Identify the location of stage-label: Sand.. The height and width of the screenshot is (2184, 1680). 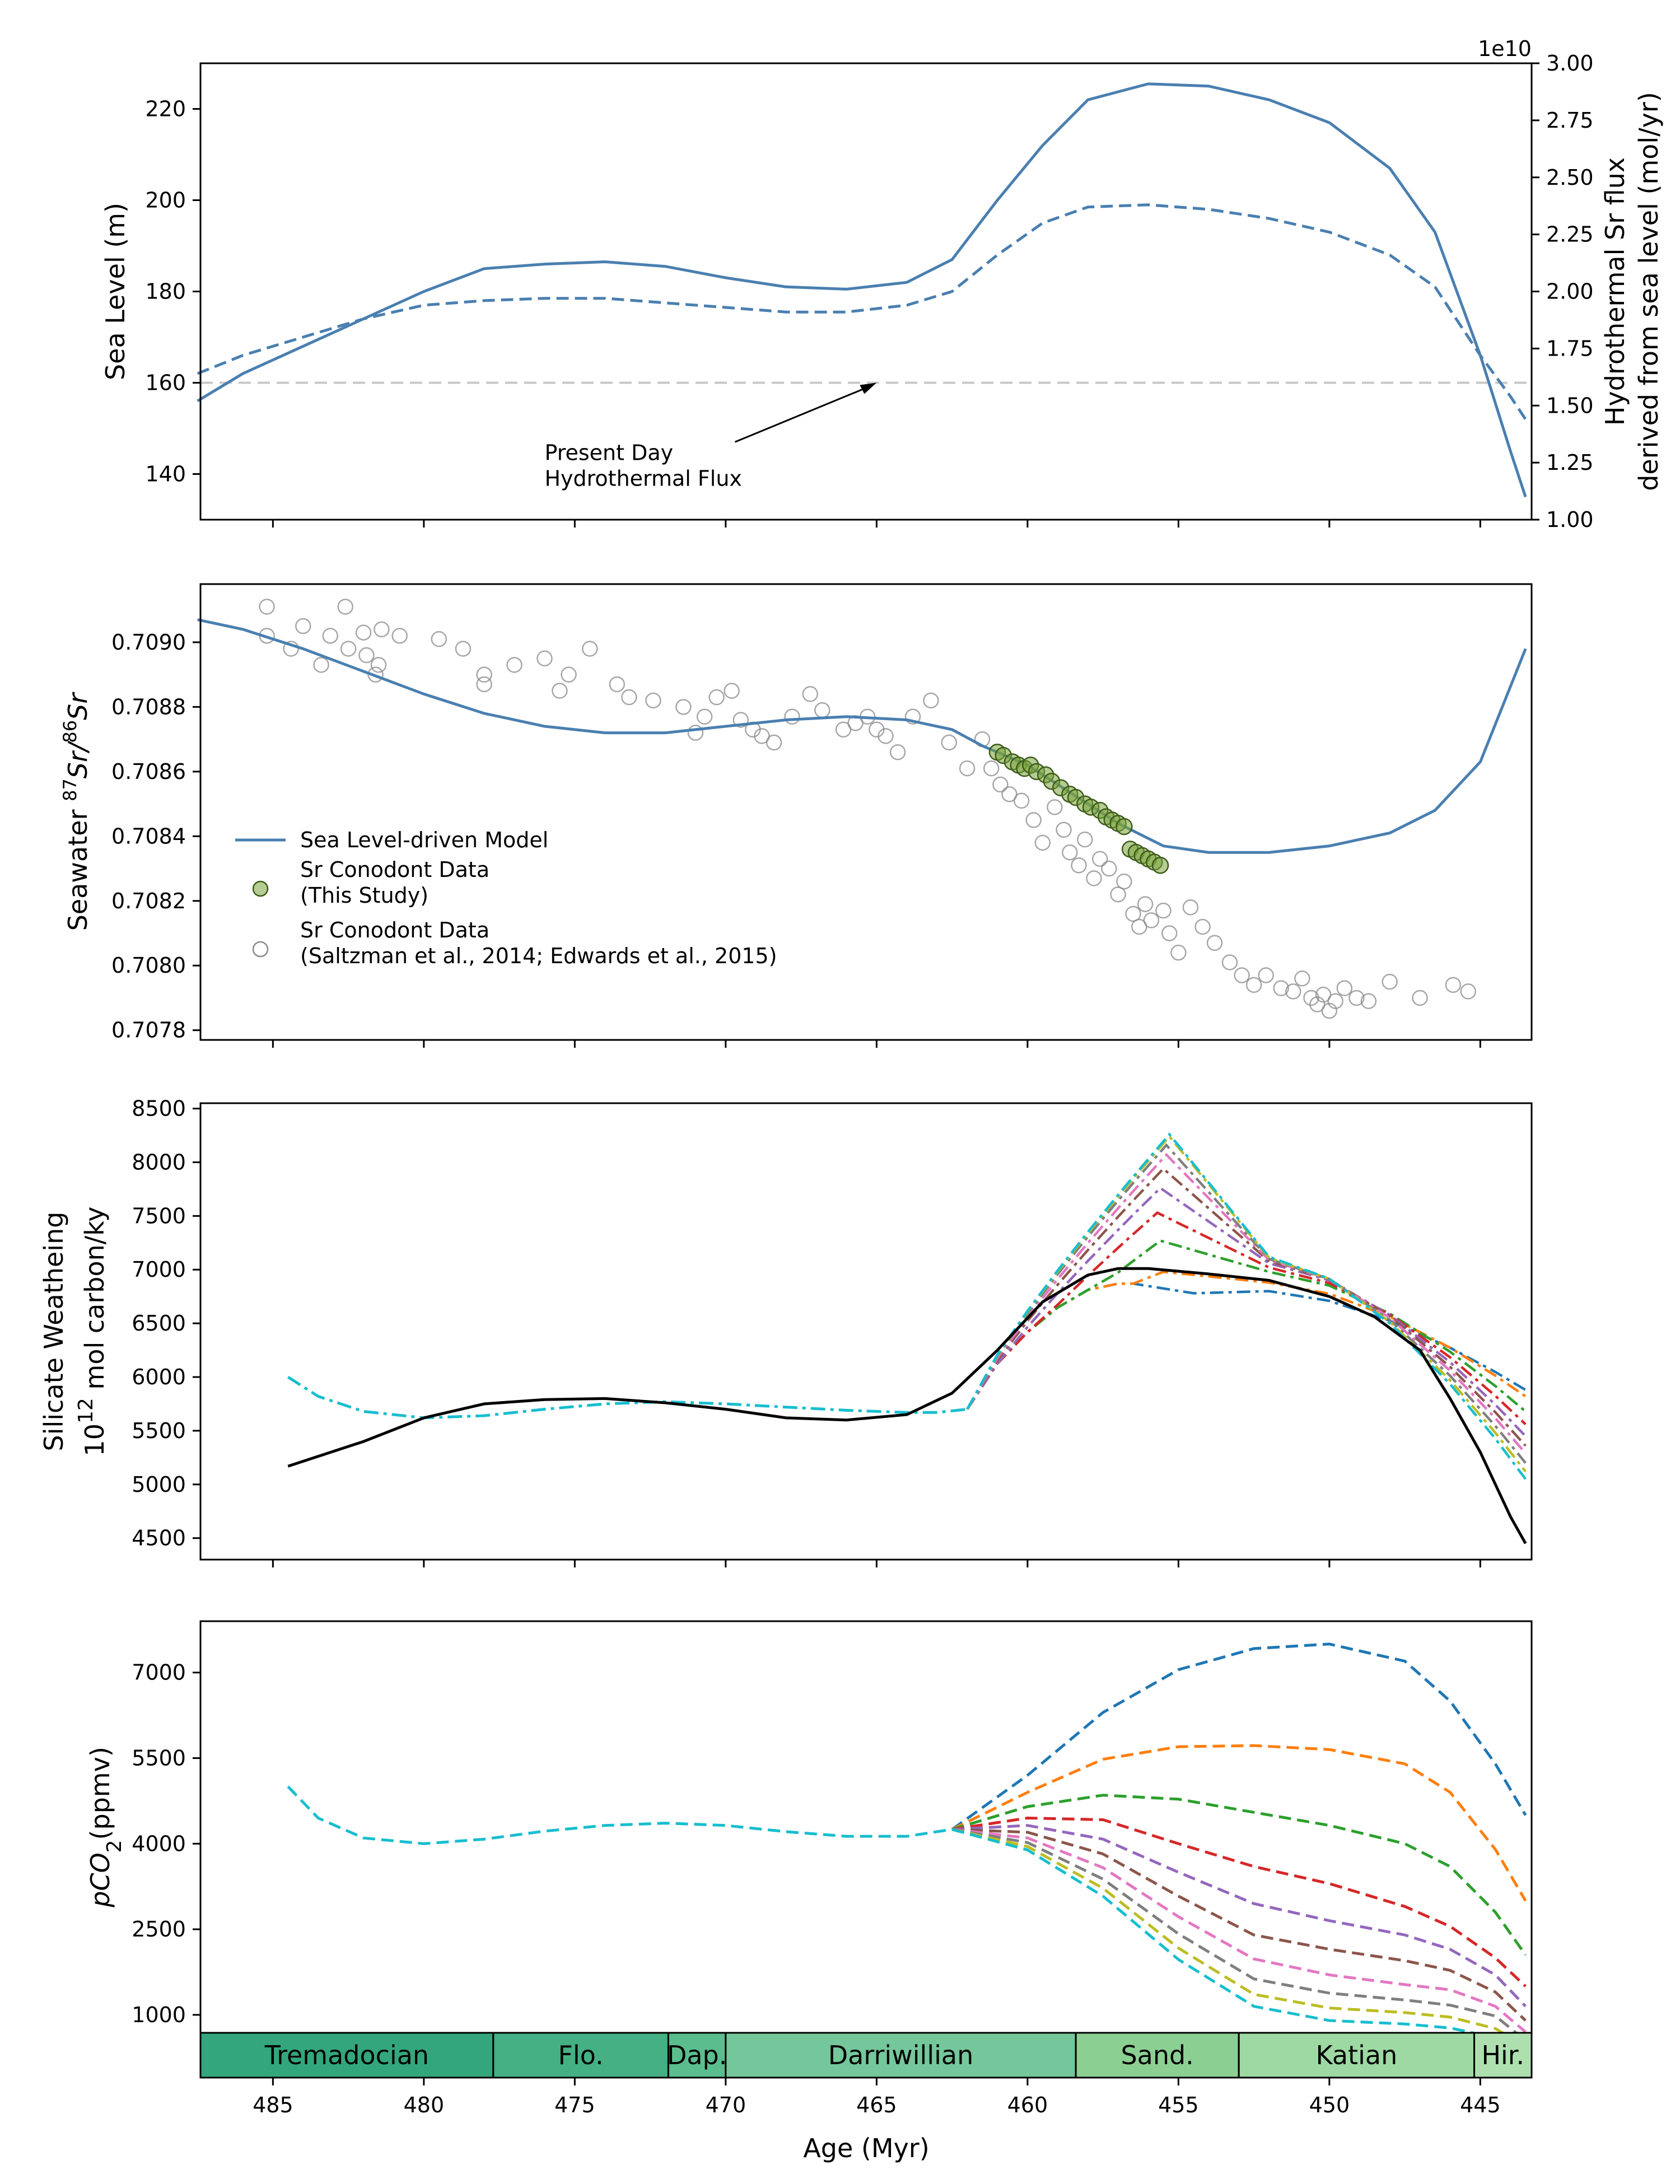
(1157, 2055).